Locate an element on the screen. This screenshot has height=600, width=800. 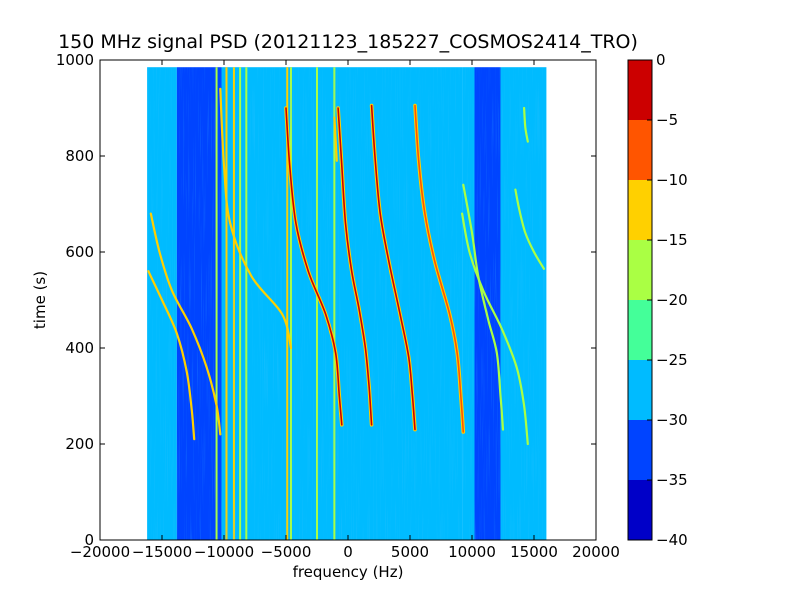
y-tick-label-1: 200 is located at coordinates (79, 444).